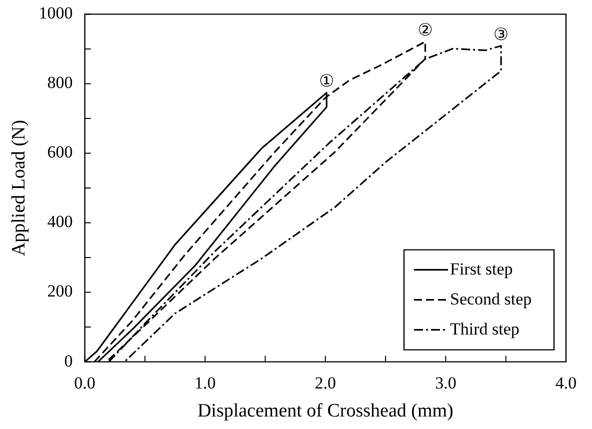 Image resolution: width=592 pixels, height=429 pixels. Describe the element at coordinates (85, 382) in the screenshot. I see `x-tick-label: 0.0` at that location.